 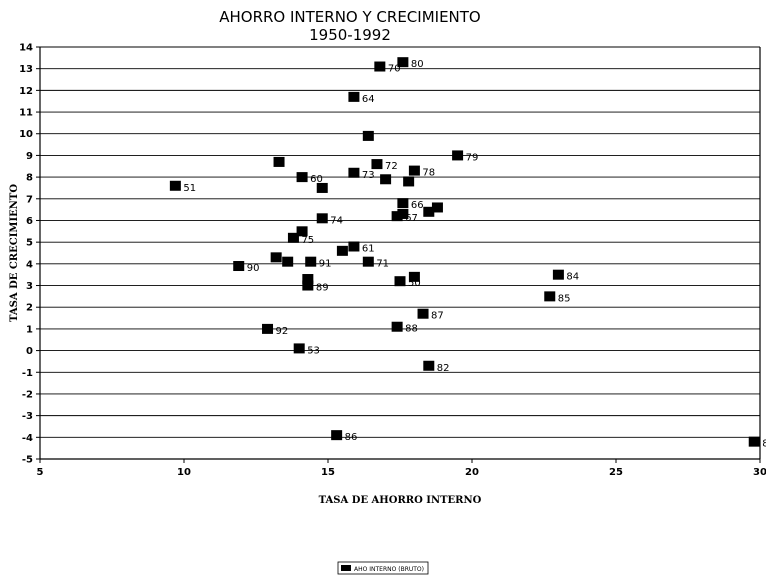 What do you see at coordinates (29, 243) in the screenshot?
I see `y-tick-label: 5` at bounding box center [29, 243].